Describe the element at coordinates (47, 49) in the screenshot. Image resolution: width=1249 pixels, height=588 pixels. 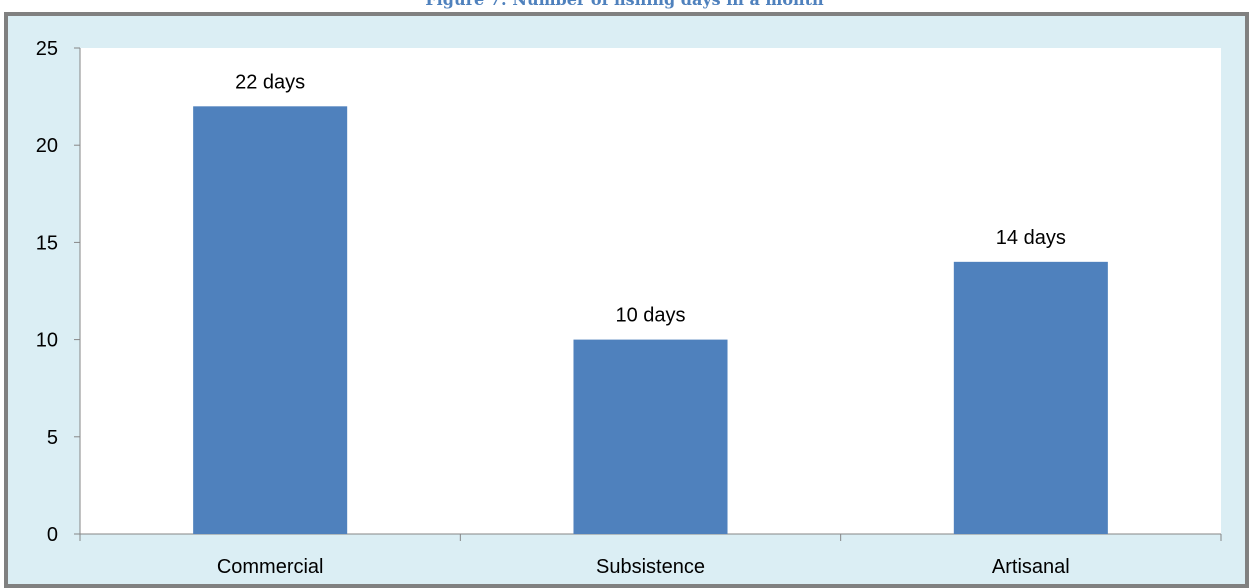
I see `y-tick-label: 25` at that location.